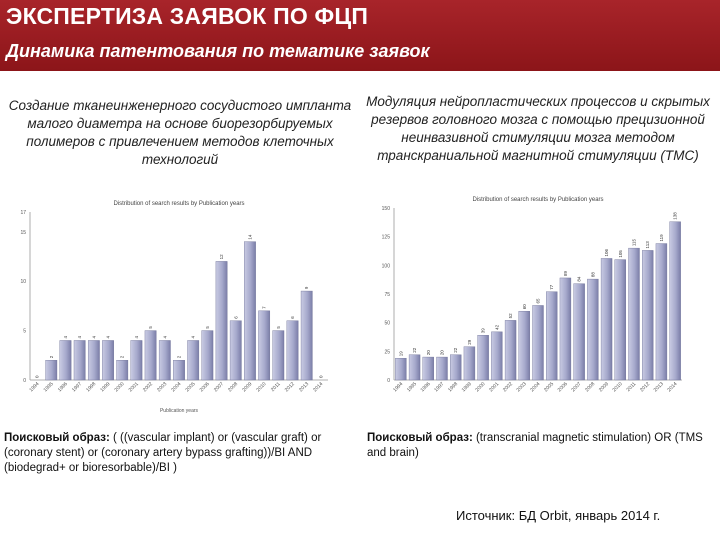  I want to click on y-tick-label: 25, so click(387, 352).